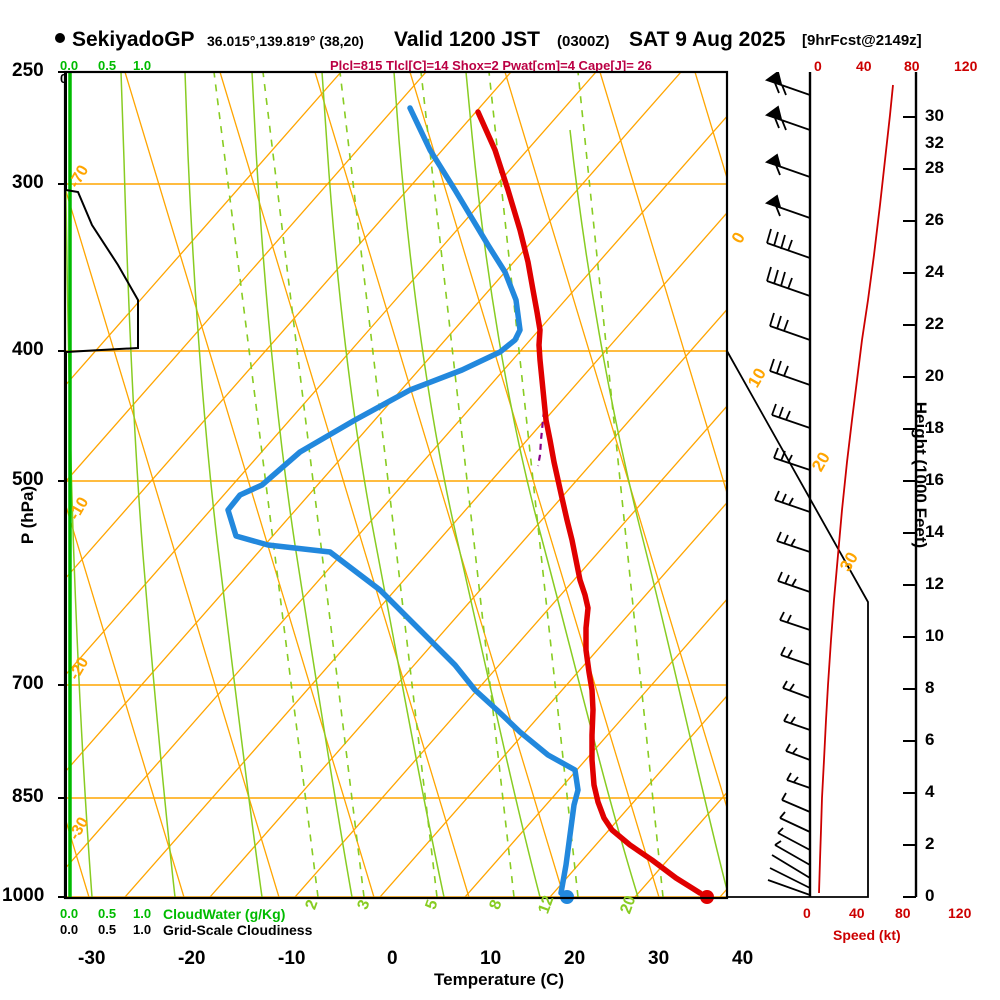 The height and width of the screenshot is (1000, 1000). What do you see at coordinates (857, 913) in the screenshot?
I see `speed-bottom-tick-1: 40` at bounding box center [857, 913].